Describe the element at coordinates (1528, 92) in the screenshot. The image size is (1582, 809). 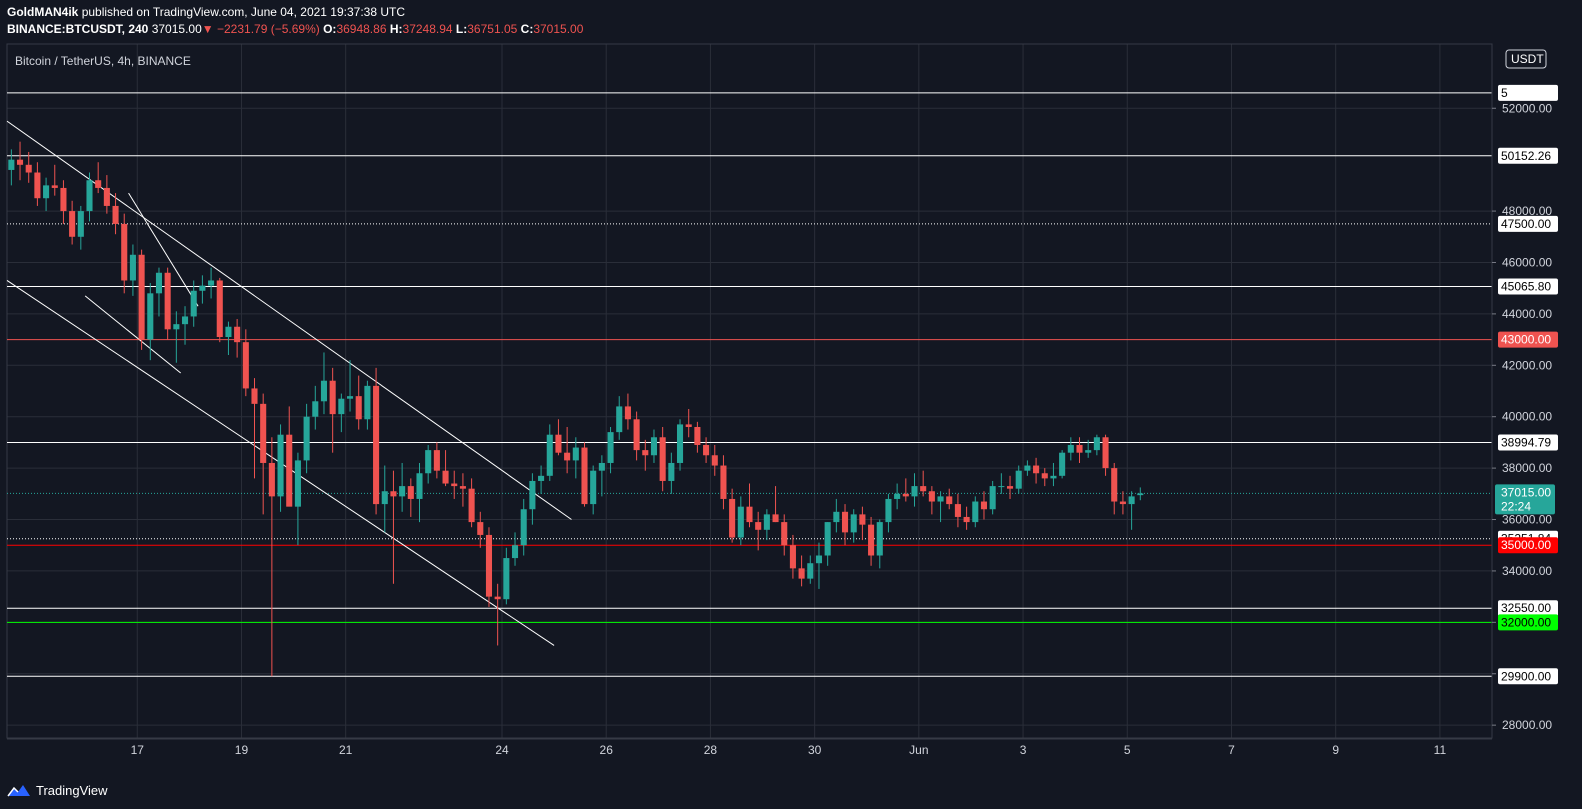
I see `level-label: 5` at that location.